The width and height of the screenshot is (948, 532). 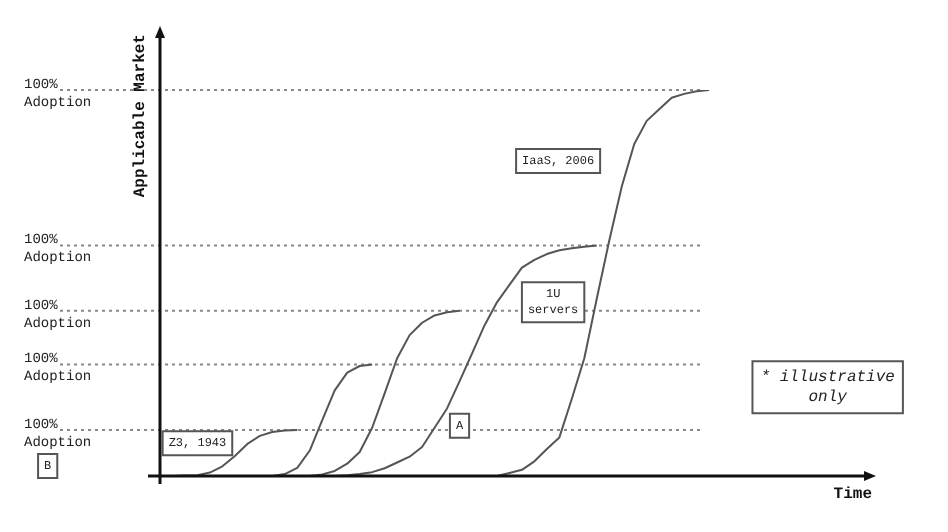 What do you see at coordinates (828, 388) in the screenshot?
I see `annotation: * illustrative only` at bounding box center [828, 388].